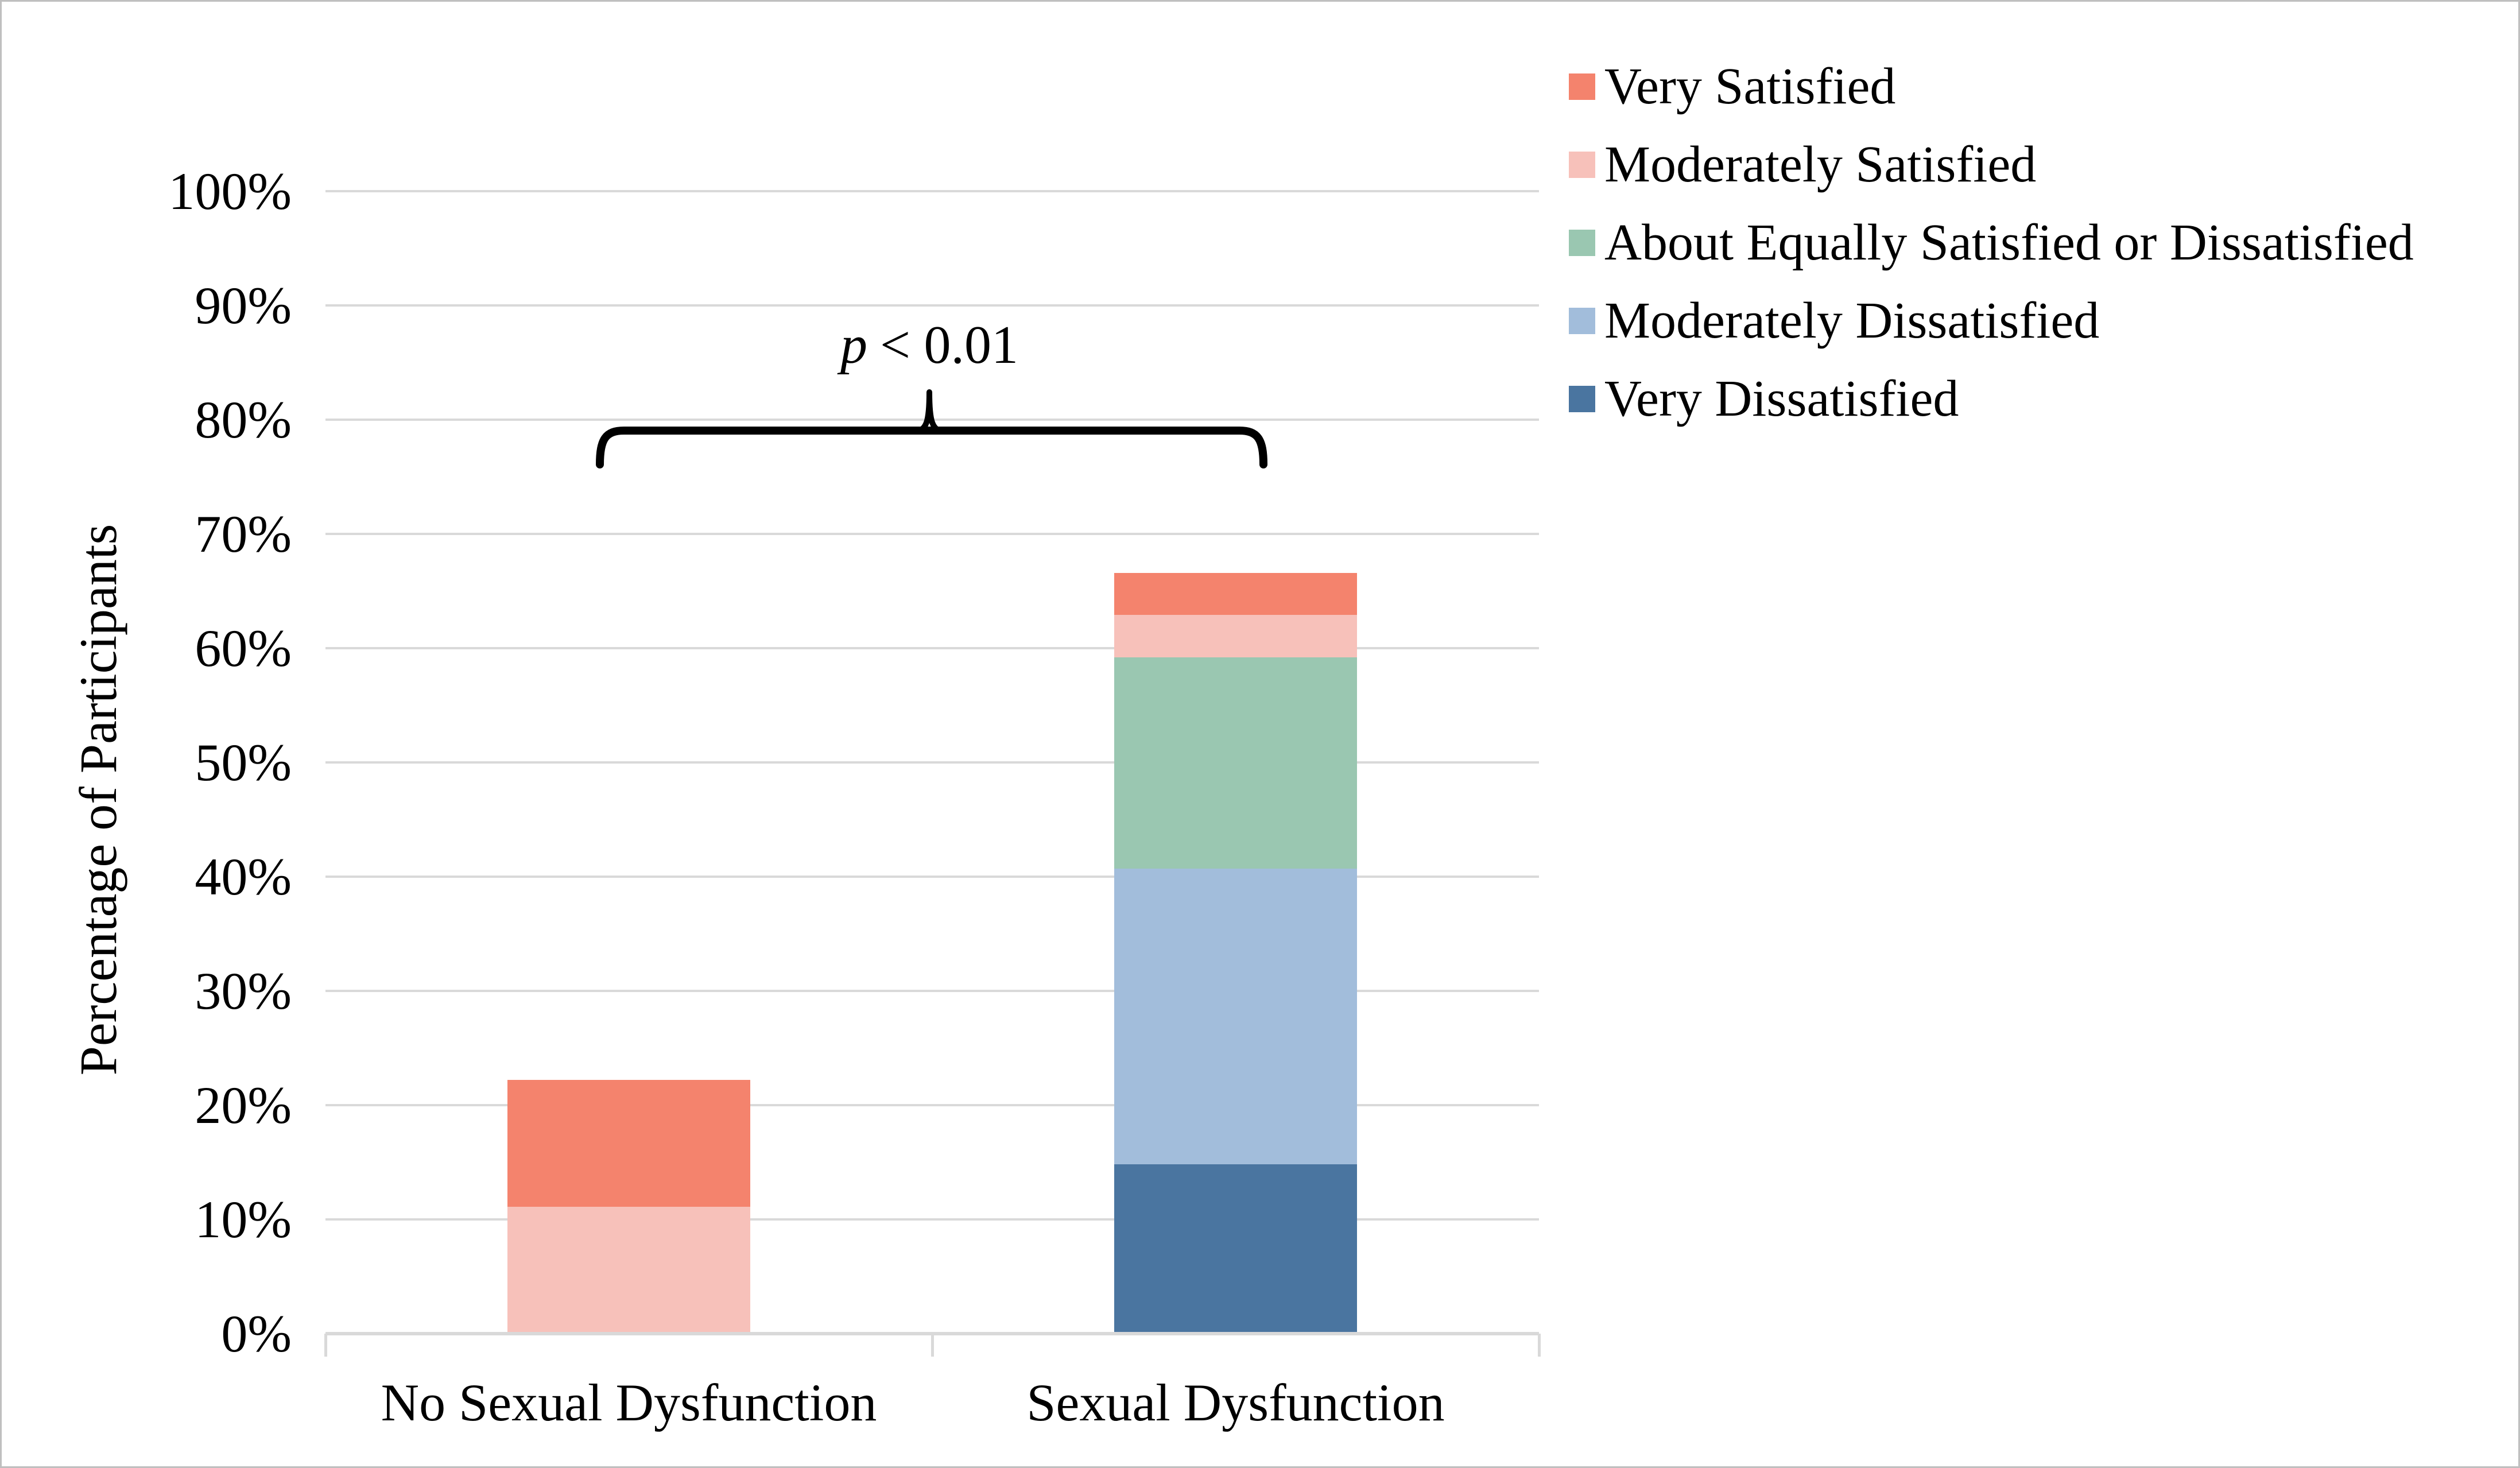 The image size is (2520, 1468). Describe the element at coordinates (932, 648) in the screenshot. I see `gridline-60%` at that location.